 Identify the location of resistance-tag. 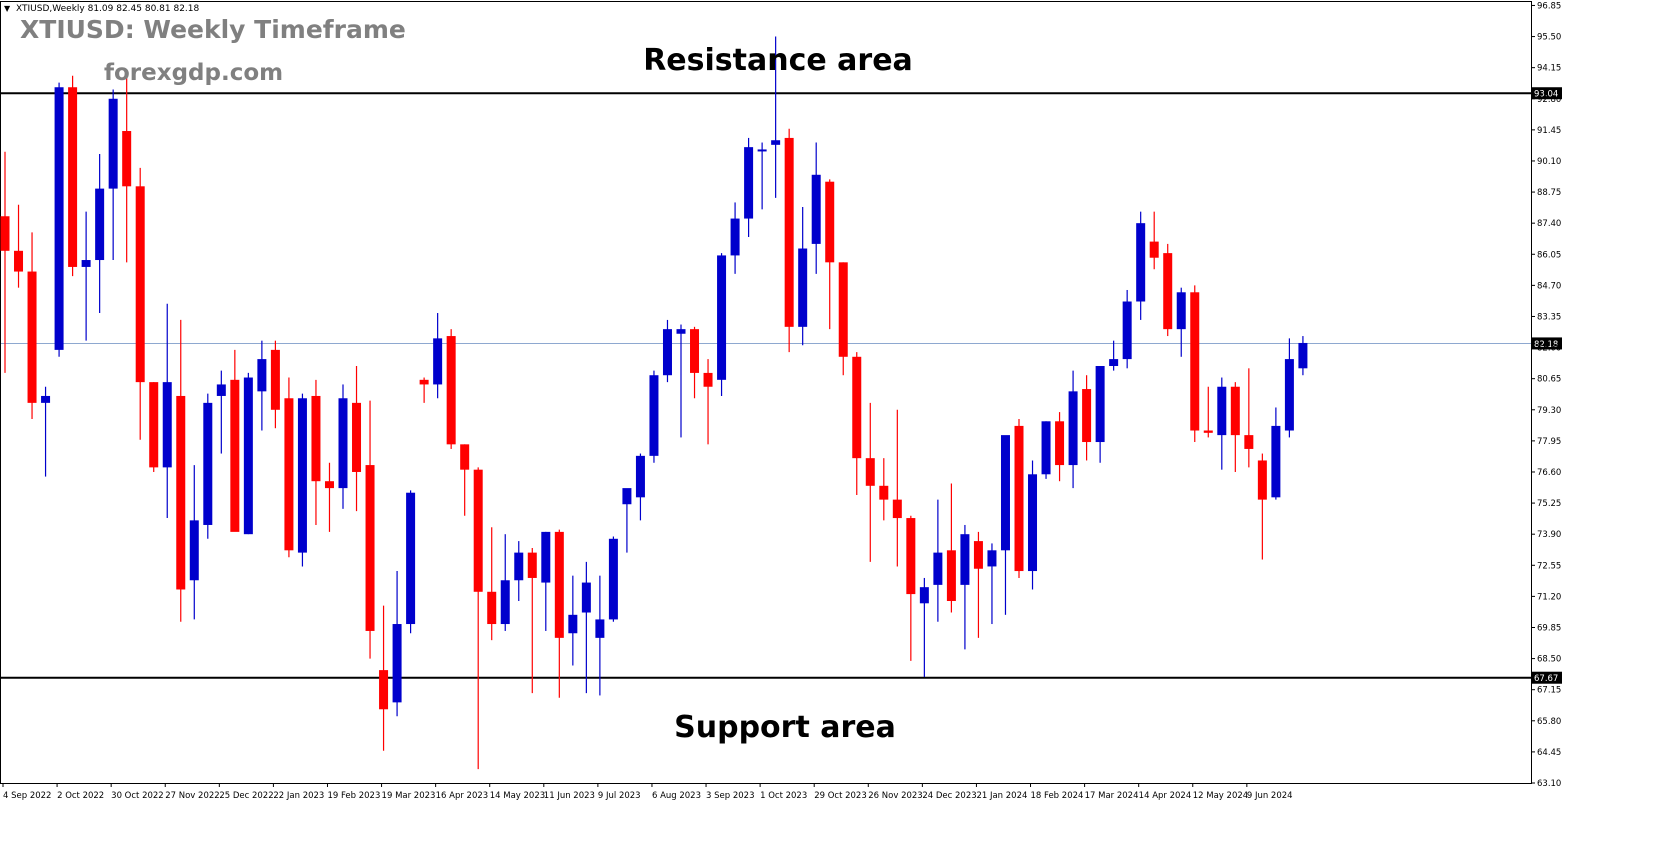
(1547, 93).